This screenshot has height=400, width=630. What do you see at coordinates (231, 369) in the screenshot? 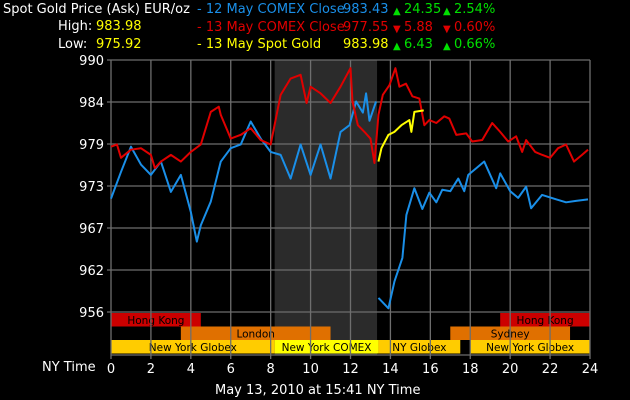
I see `x-tick-label: 6` at bounding box center [231, 369].